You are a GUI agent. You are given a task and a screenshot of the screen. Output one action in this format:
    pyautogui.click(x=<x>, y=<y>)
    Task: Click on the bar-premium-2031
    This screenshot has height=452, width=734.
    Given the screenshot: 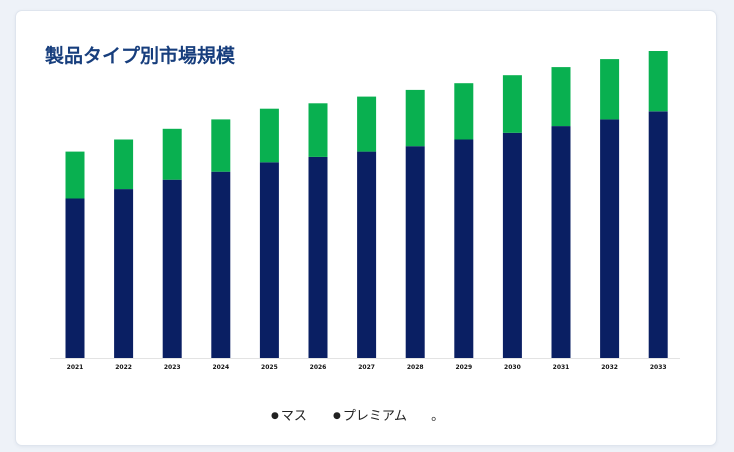 What is the action you would take?
    pyautogui.click(x=561, y=97)
    